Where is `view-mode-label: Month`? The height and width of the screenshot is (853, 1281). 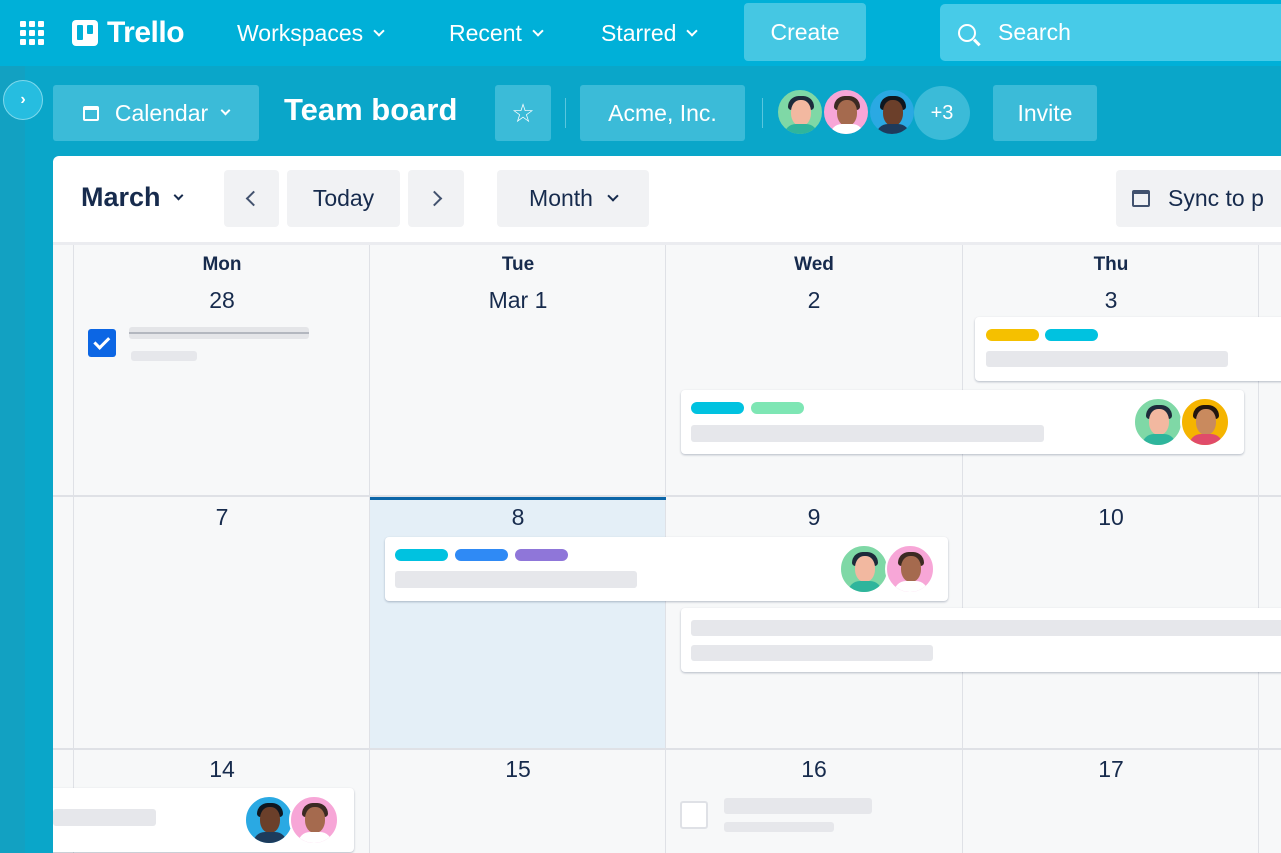
view-mode-label: Month is located at coordinates (561, 198).